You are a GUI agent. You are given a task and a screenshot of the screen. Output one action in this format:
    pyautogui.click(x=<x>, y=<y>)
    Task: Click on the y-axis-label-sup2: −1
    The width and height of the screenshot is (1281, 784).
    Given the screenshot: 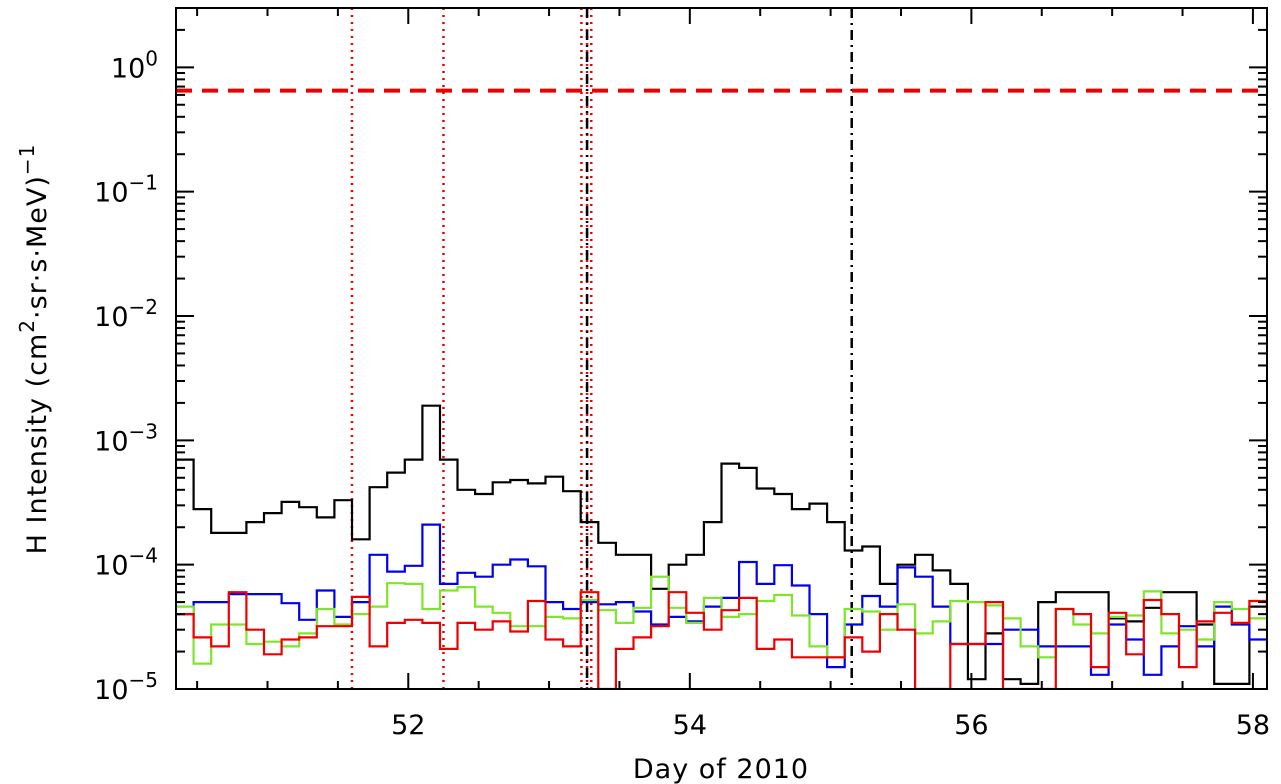 What is the action you would take?
    pyautogui.click(x=27, y=159)
    